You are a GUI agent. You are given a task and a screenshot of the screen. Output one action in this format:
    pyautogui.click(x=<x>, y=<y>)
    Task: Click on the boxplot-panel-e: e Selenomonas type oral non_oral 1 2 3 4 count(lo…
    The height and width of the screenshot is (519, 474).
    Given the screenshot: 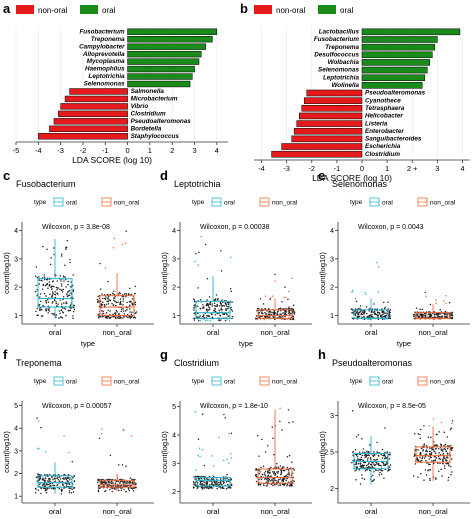 What is the action you would take?
    pyautogui.click(x=394, y=258)
    